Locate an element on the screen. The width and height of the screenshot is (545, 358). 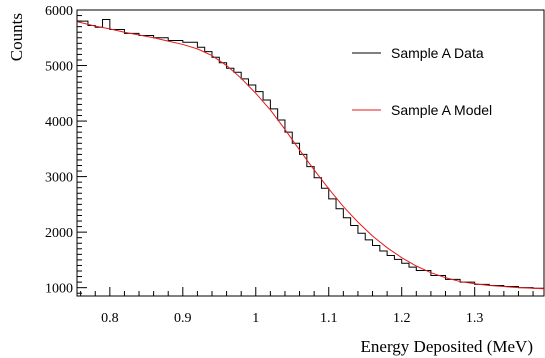
y-tick-label: 6000 is located at coordinates (59, 11).